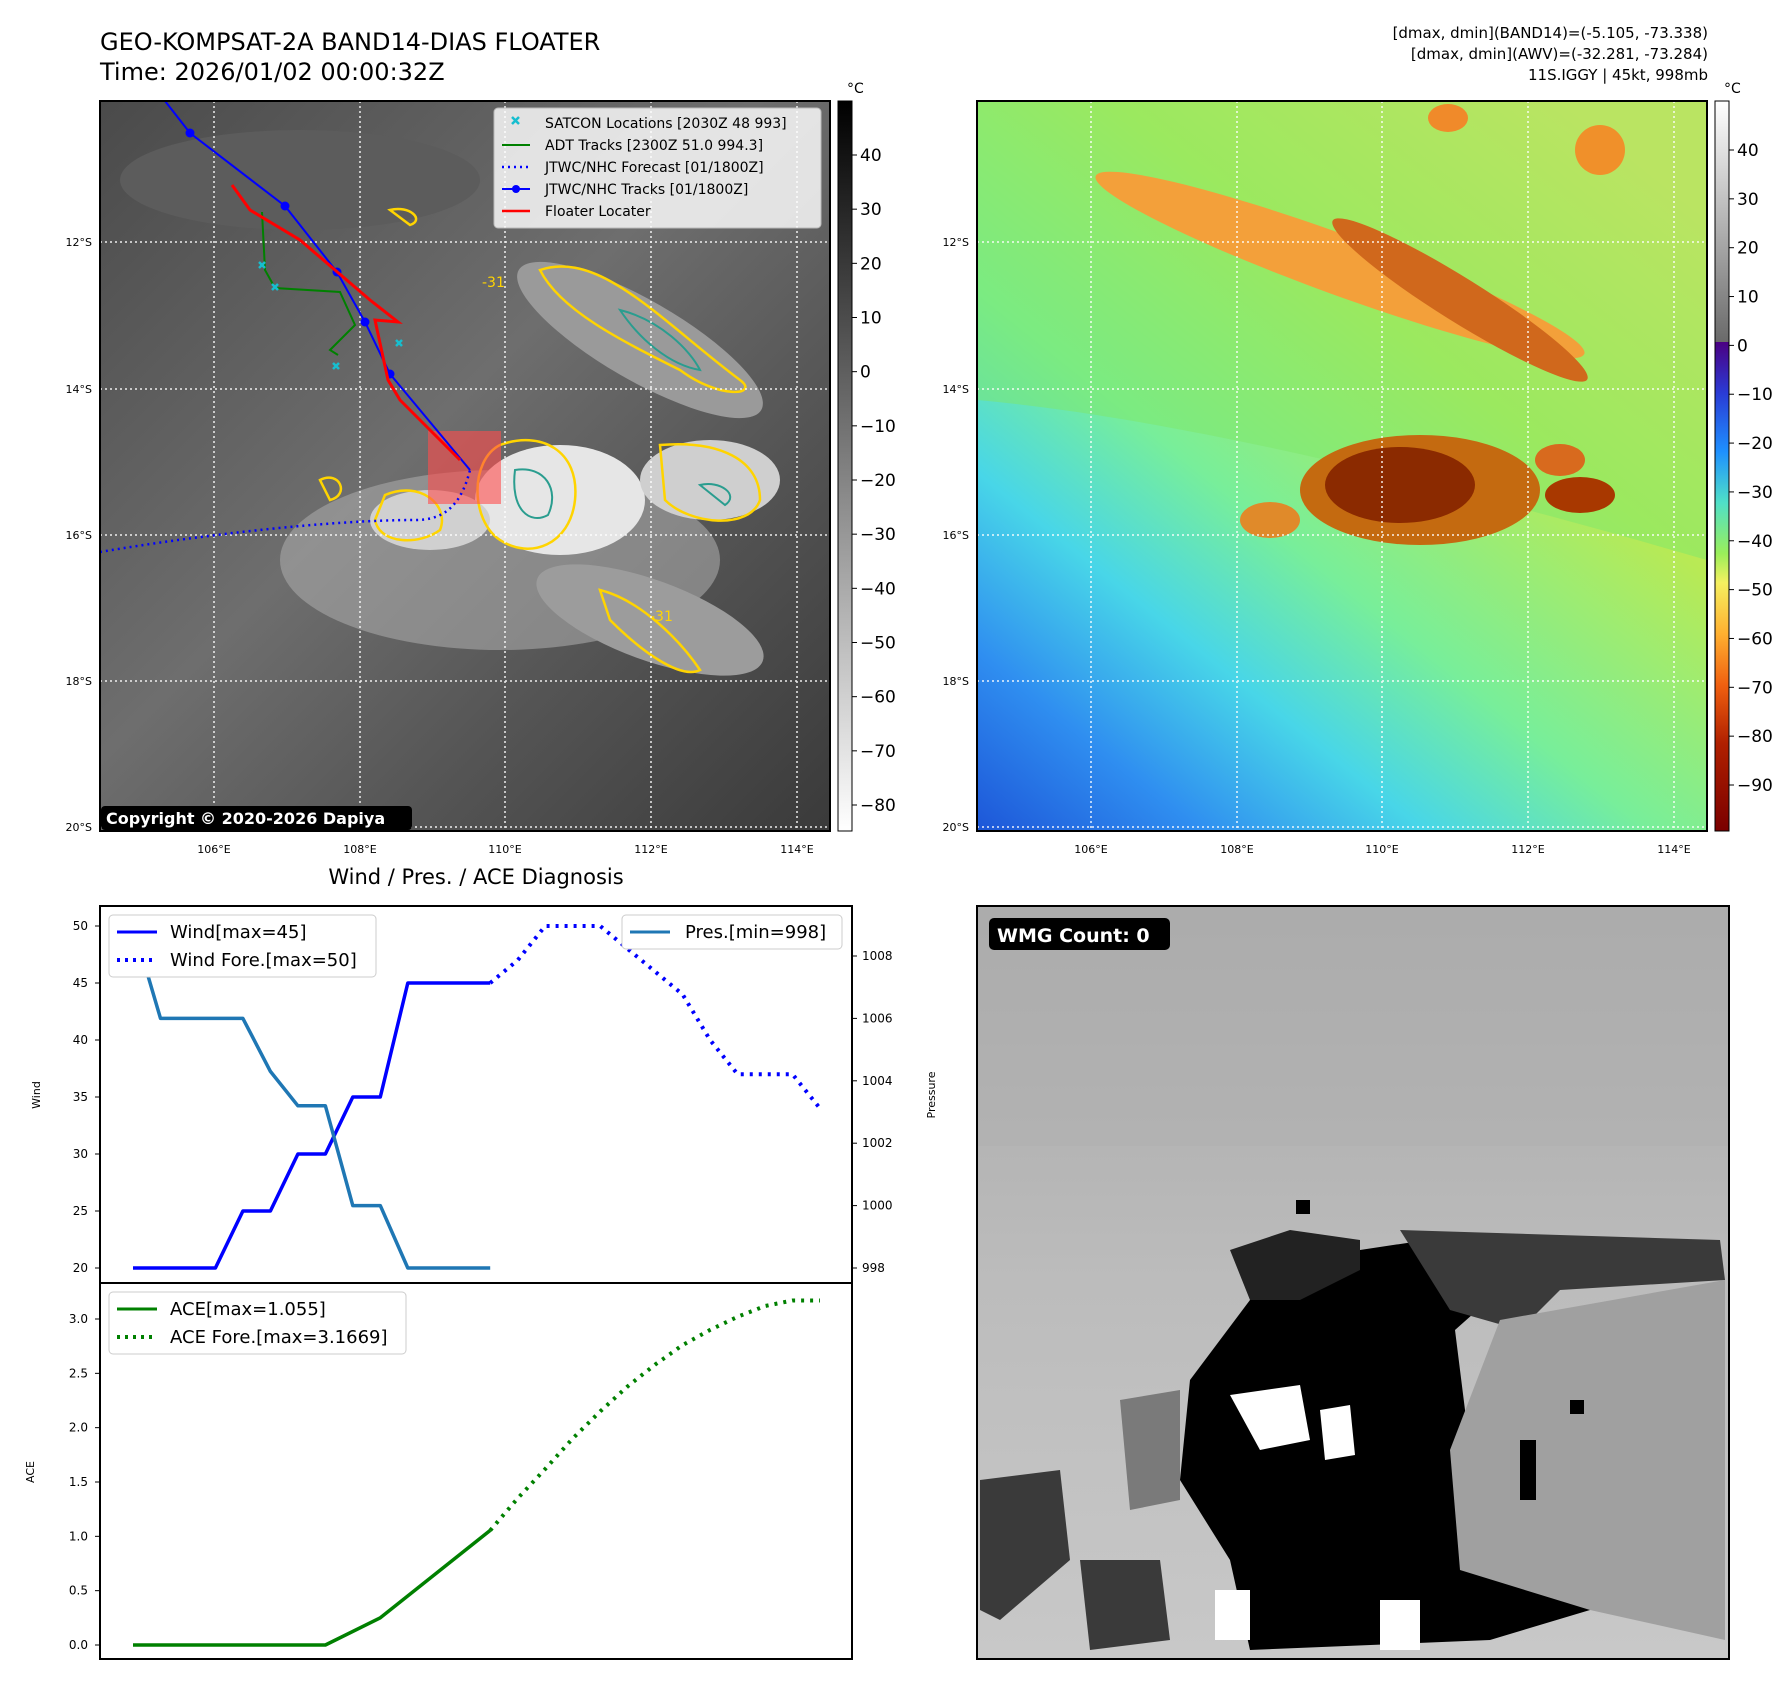 This screenshot has height=1694, width=1792. What do you see at coordinates (877, 1018) in the screenshot?
I see `pressure-tick-label: 1006` at bounding box center [877, 1018].